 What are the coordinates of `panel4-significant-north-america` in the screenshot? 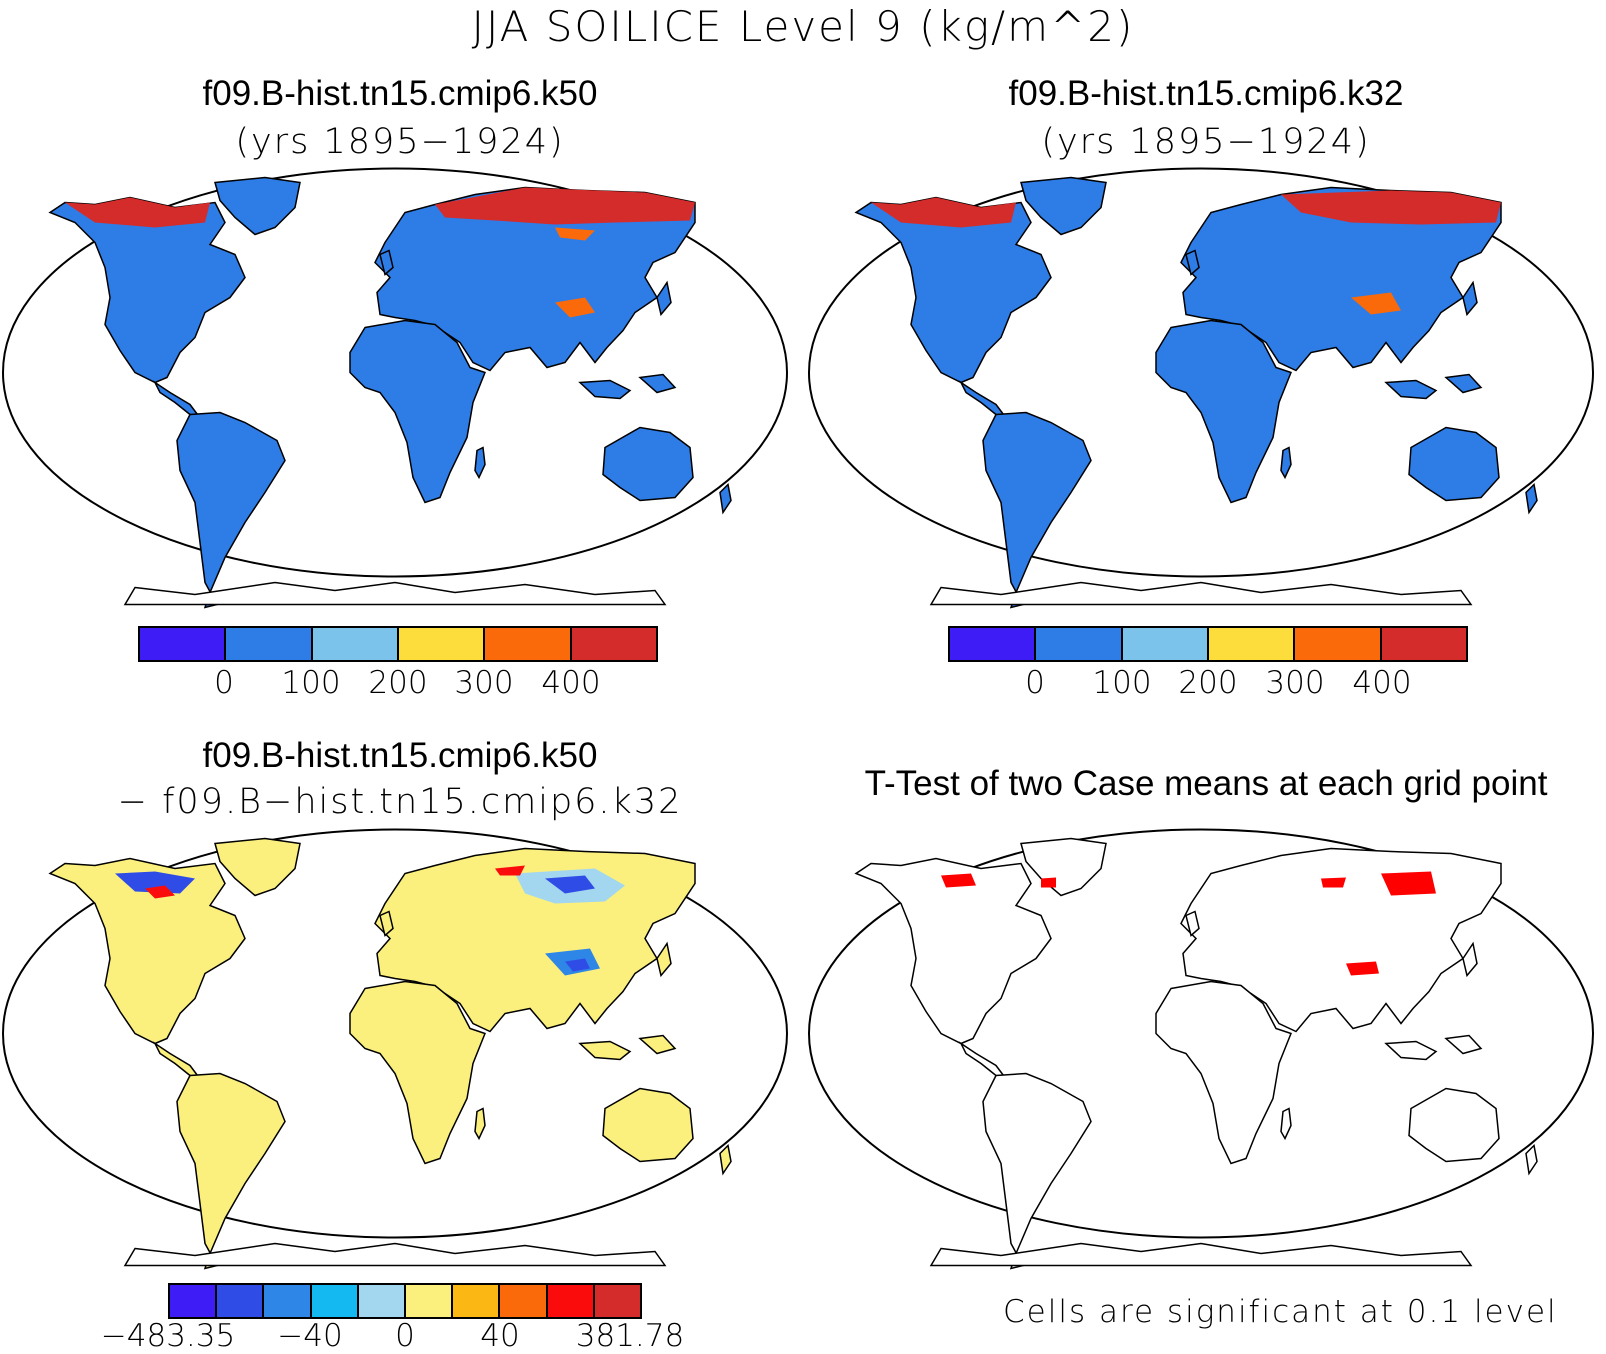 It's located at (958, 880).